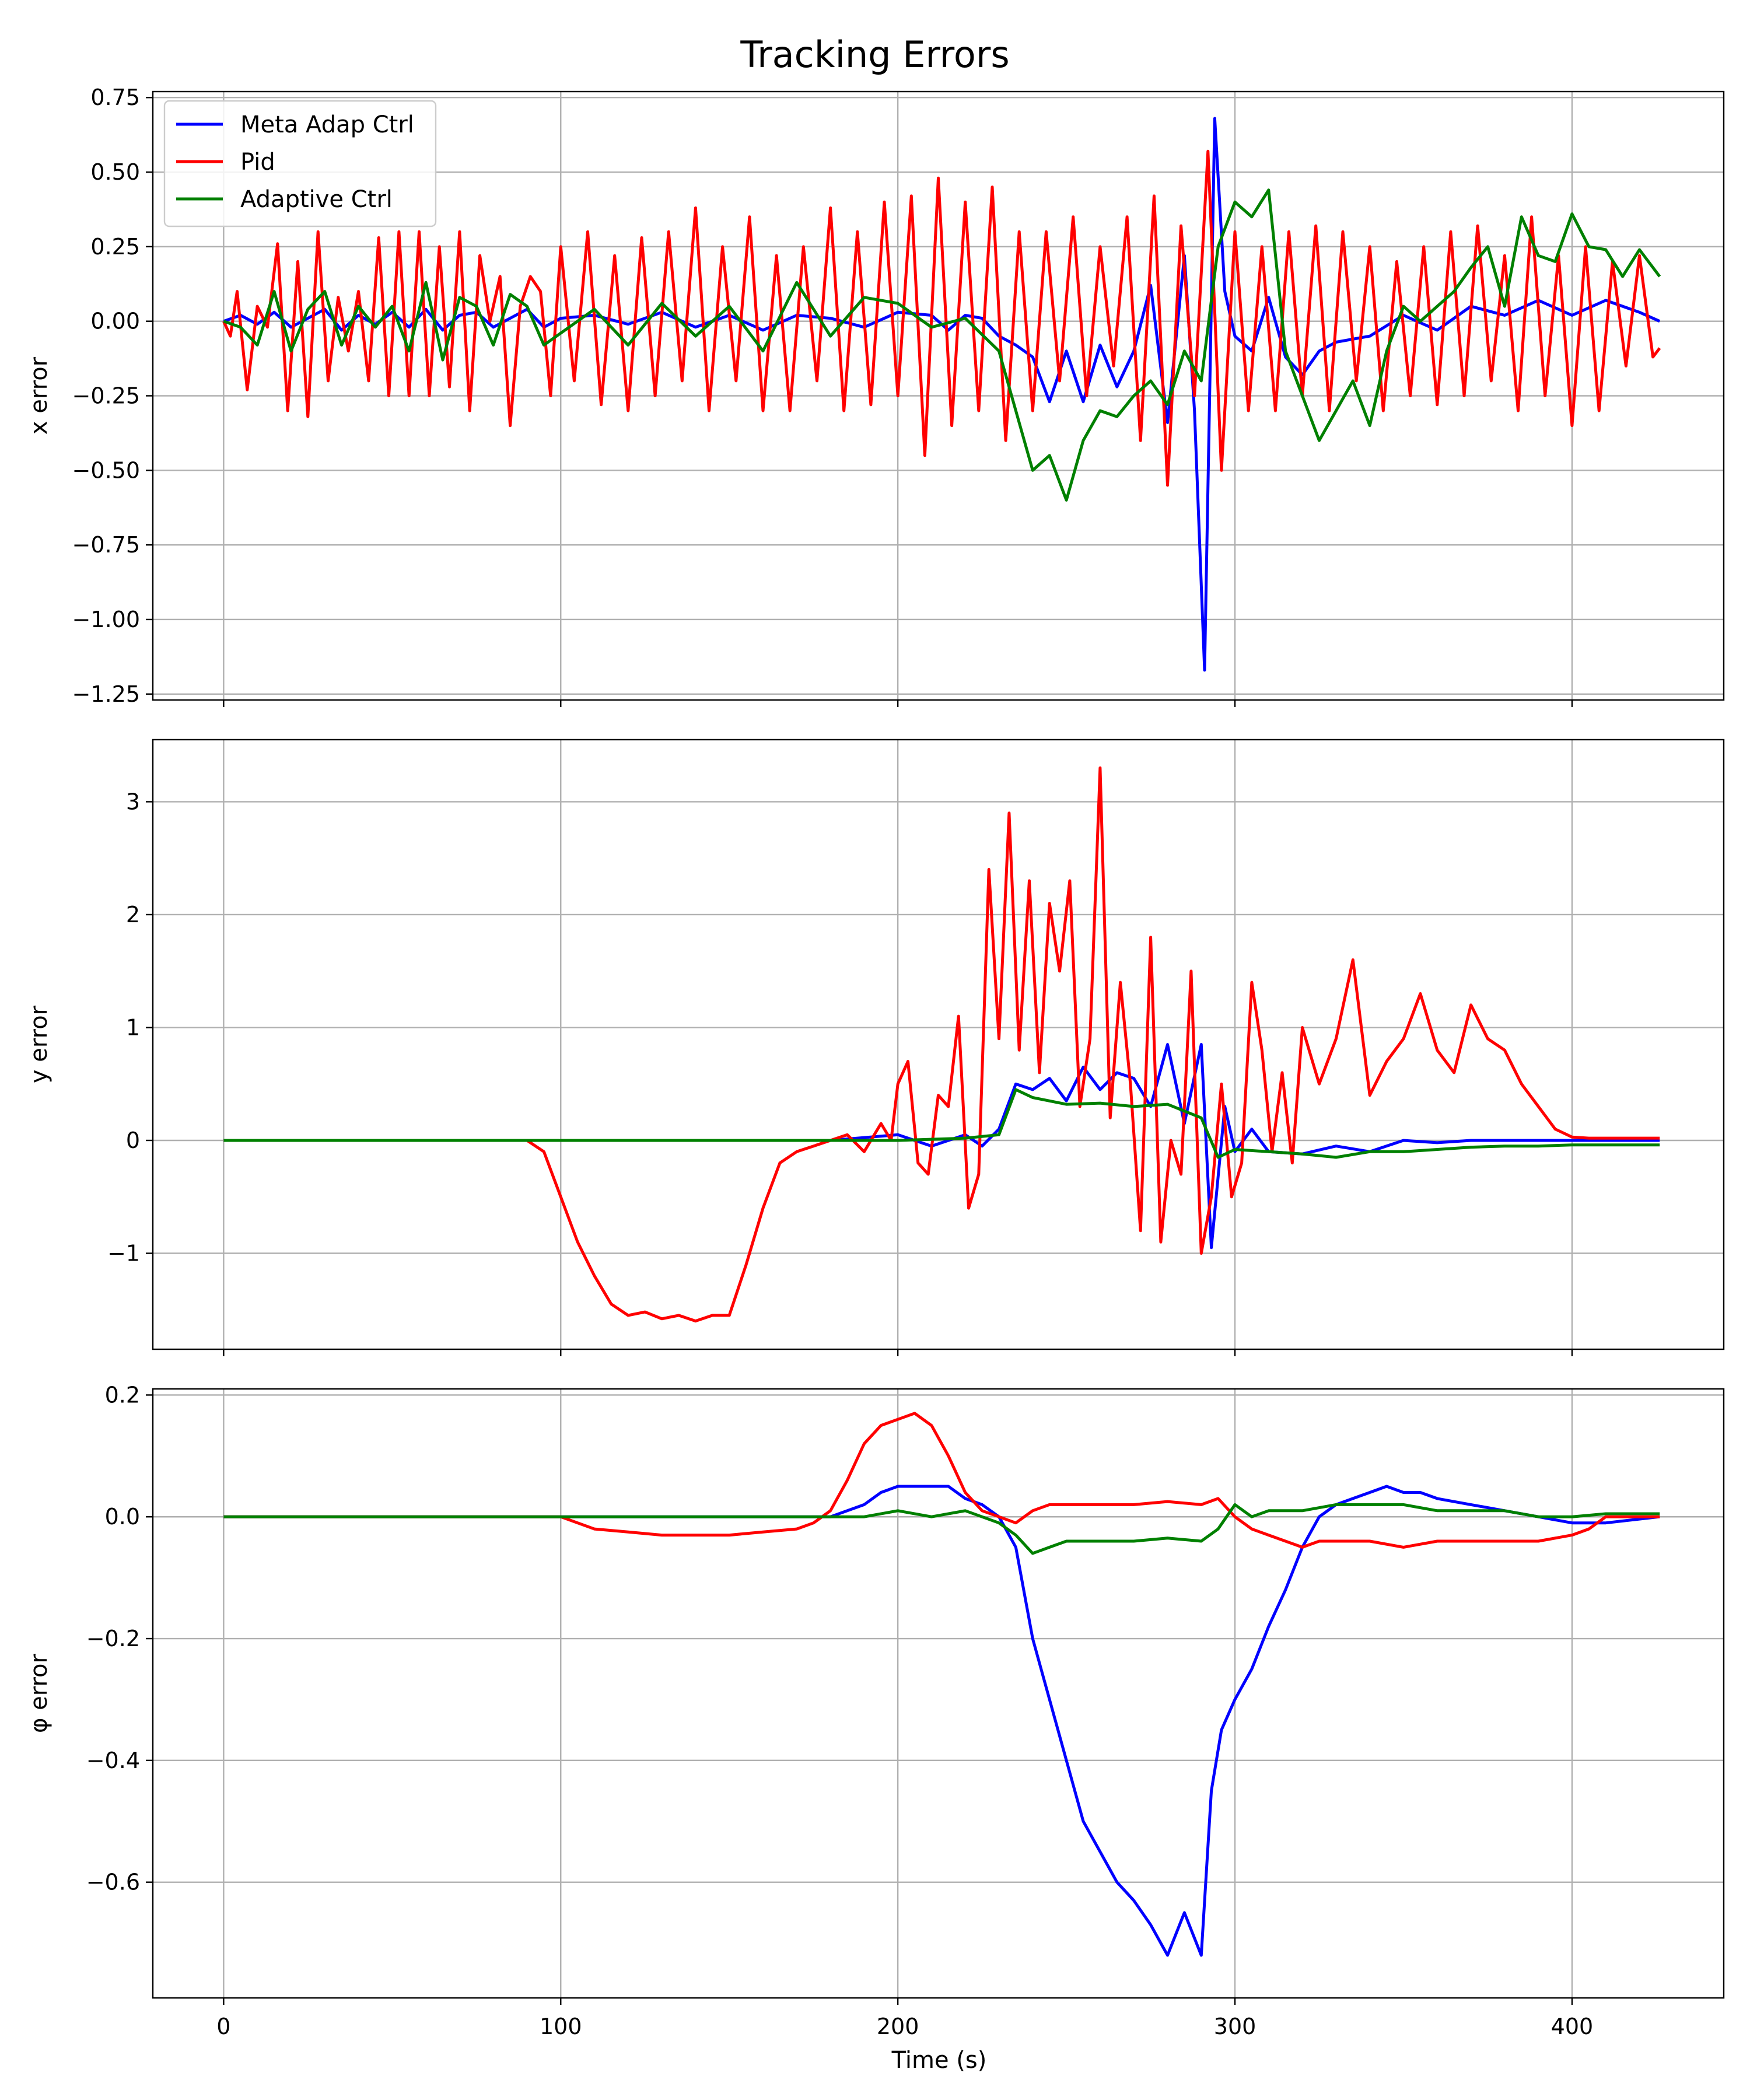 This screenshot has height=2100, width=1750. I want to click on y-tick-label: −0.50, so click(106, 470).